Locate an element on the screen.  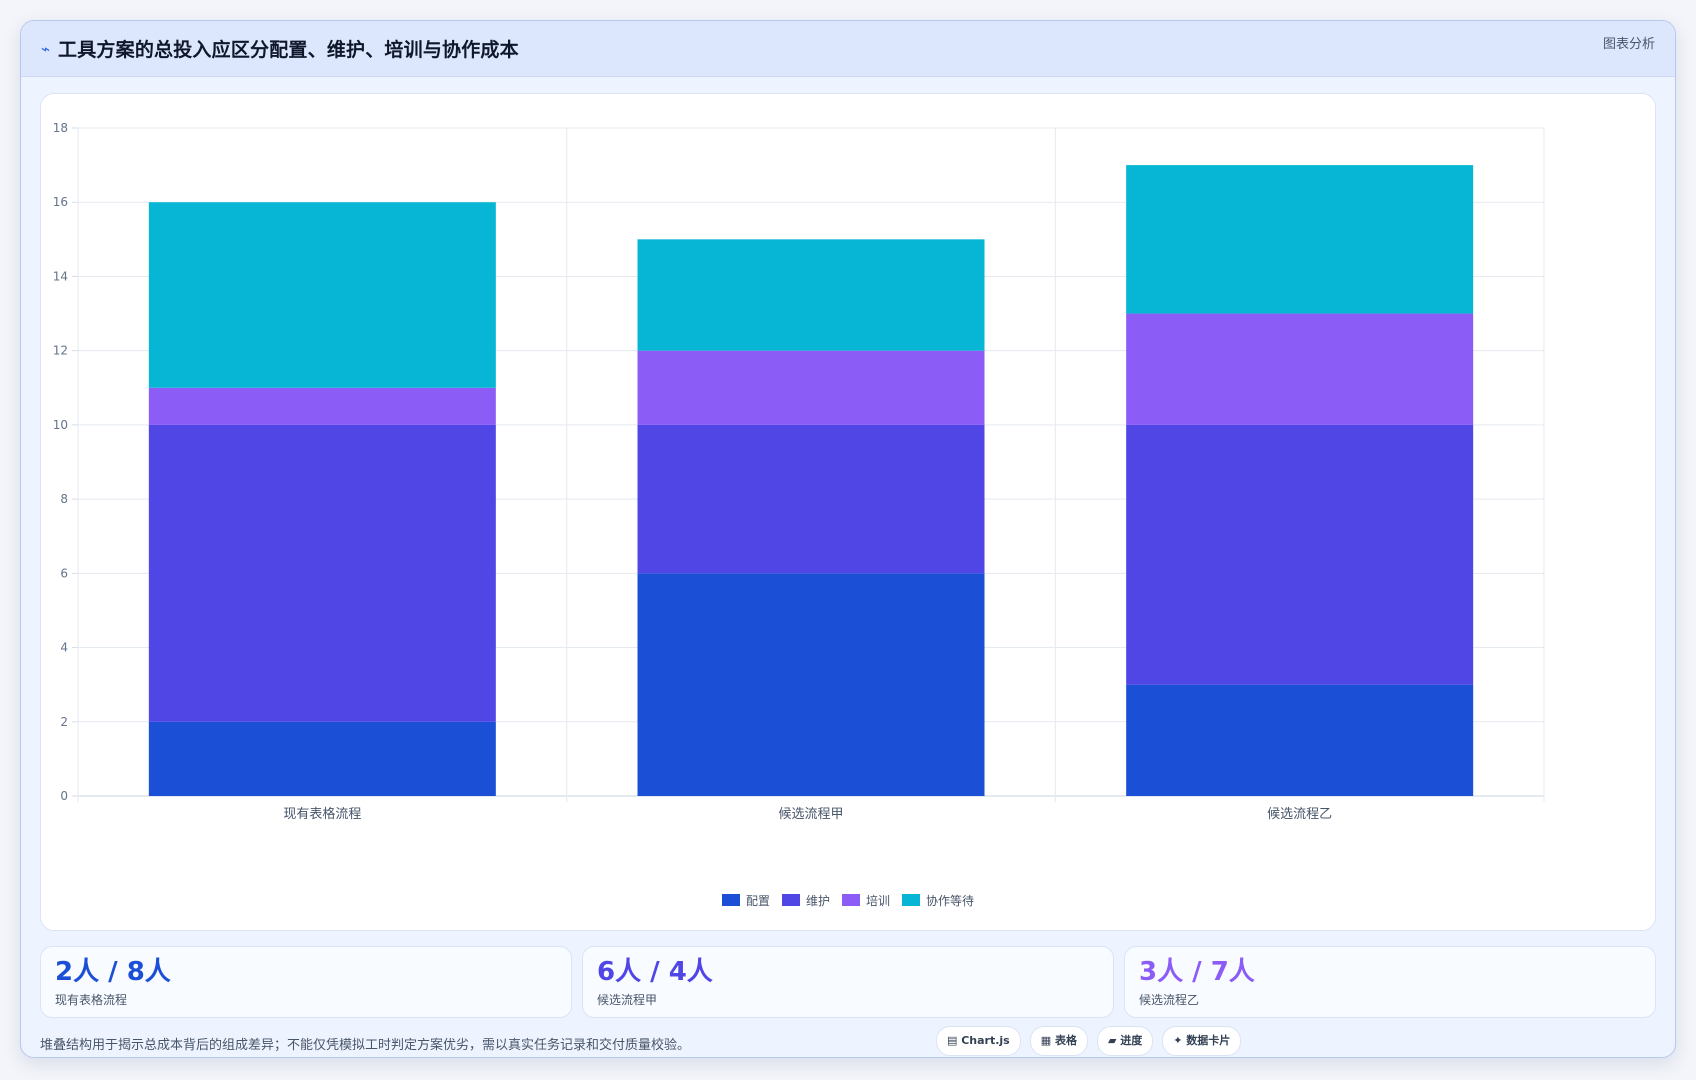
chip-progress: ▰ 进度 is located at coordinates (1125, 1041).